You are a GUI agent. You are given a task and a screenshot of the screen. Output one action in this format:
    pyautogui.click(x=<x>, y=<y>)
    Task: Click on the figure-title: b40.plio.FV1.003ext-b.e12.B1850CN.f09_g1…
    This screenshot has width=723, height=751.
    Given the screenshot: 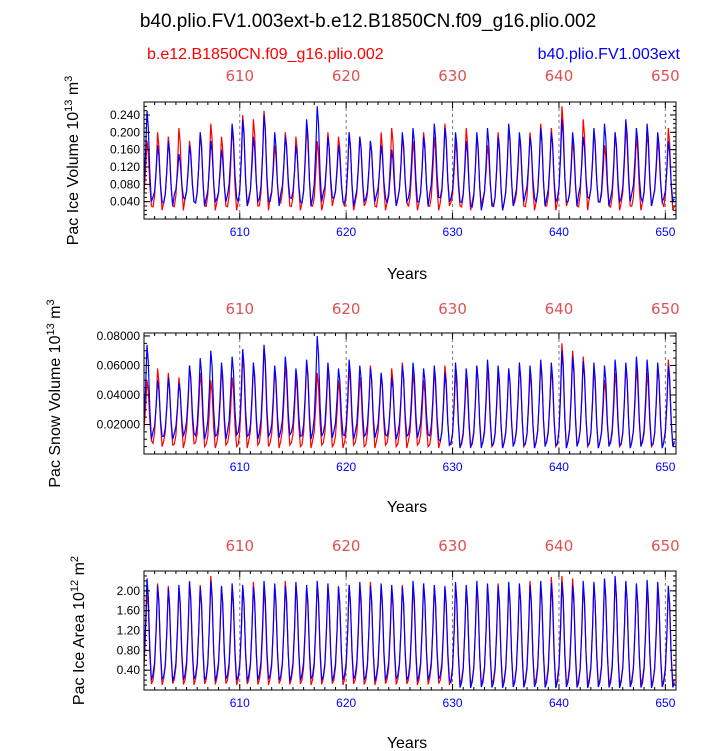 What is the action you would take?
    pyautogui.click(x=368, y=21)
    